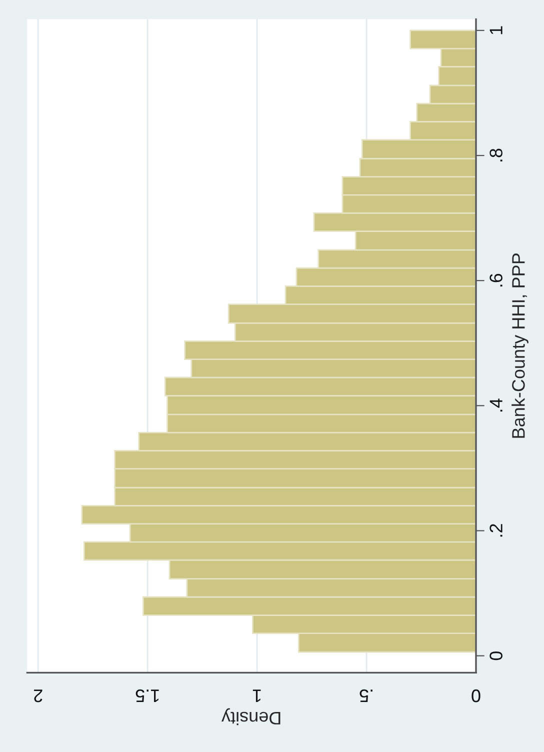  I want to click on y-axis-title: Bank-County HHI, PPP, so click(520, 346).